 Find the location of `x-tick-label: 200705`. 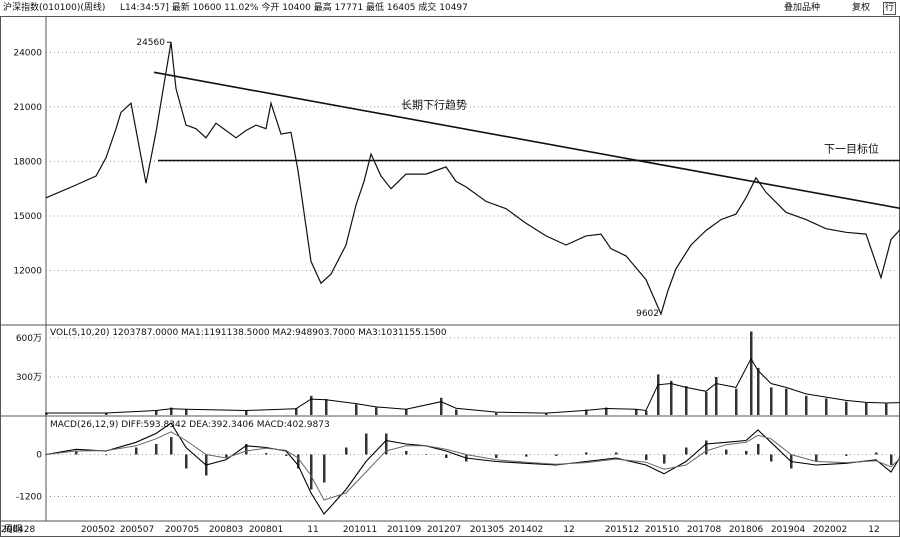

x-tick-label: 200705 is located at coordinates (182, 530).